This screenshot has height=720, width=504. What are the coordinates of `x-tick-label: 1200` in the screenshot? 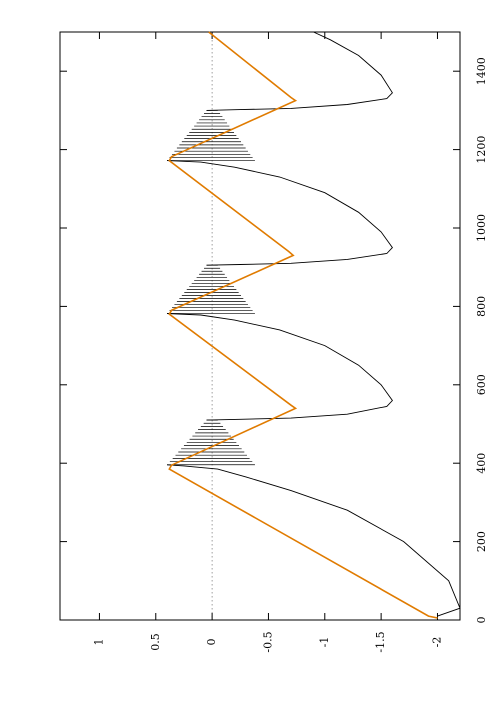 It's located at (481, 150).